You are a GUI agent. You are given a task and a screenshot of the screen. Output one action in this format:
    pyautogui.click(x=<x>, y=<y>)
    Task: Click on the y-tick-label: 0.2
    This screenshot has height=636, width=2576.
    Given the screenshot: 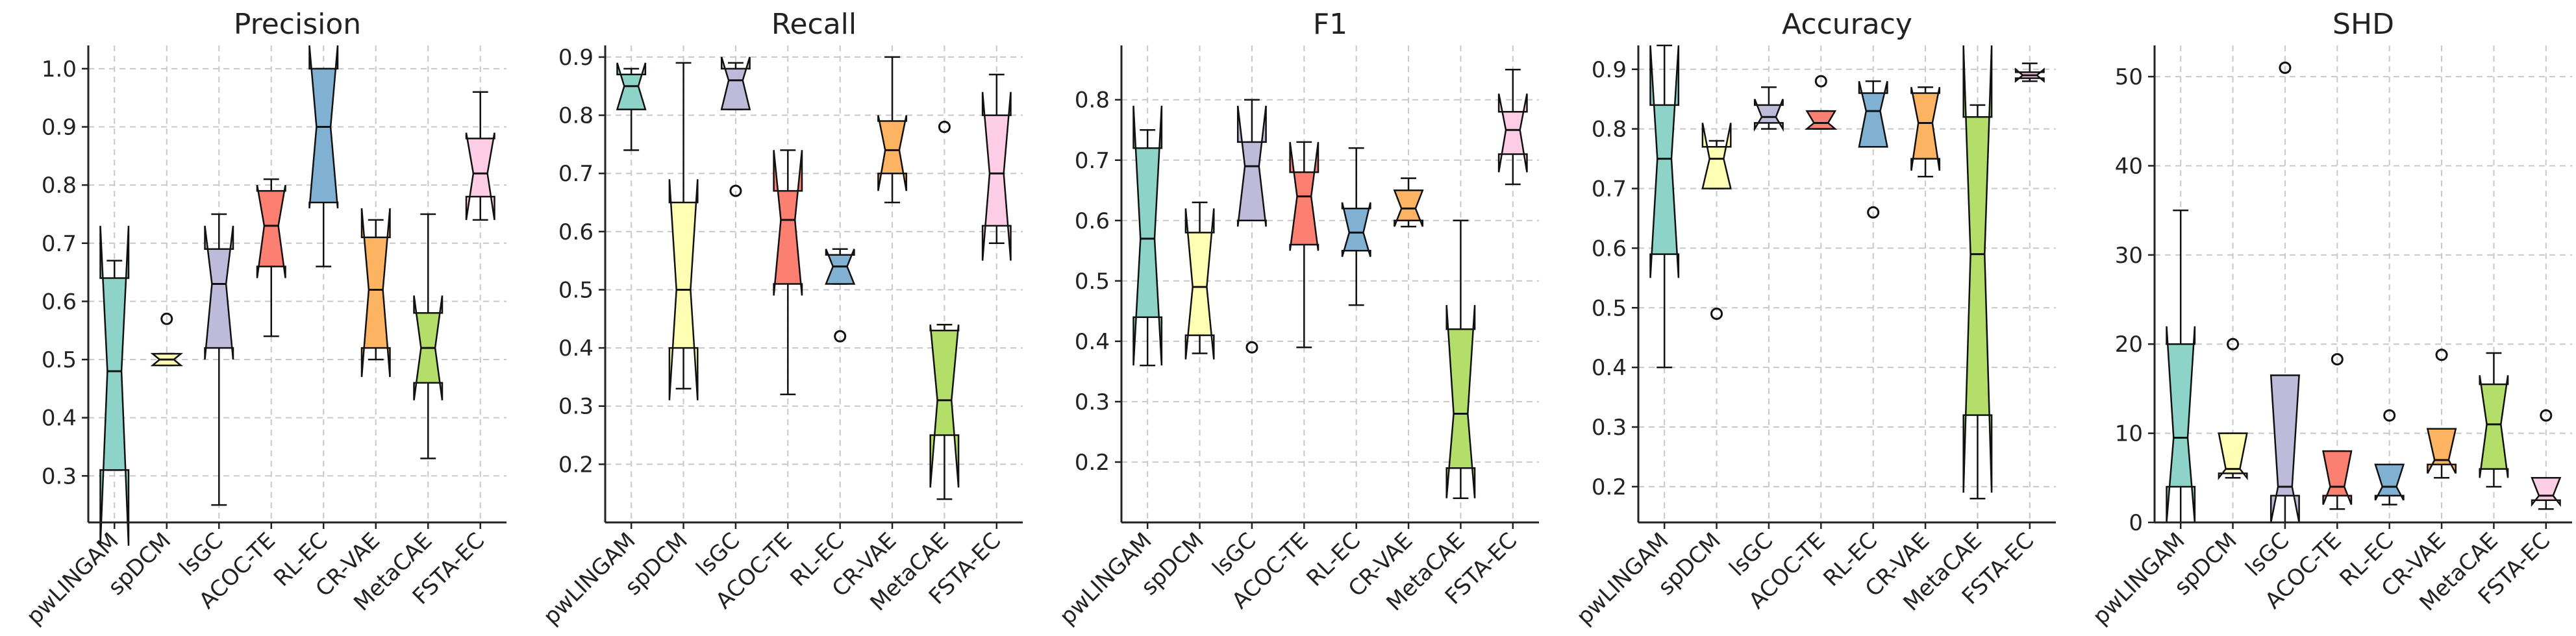 What is the action you would take?
    pyautogui.click(x=576, y=465)
    